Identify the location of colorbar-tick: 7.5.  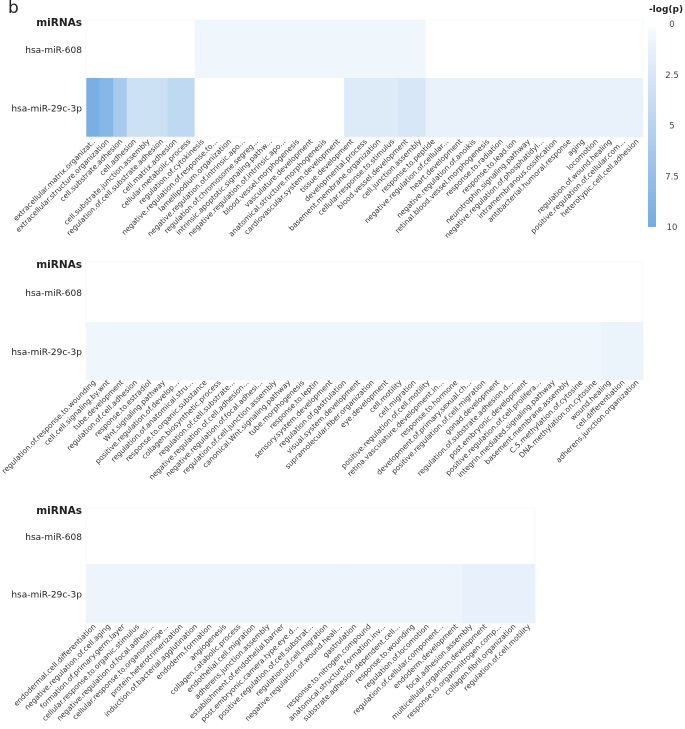
(672, 177).